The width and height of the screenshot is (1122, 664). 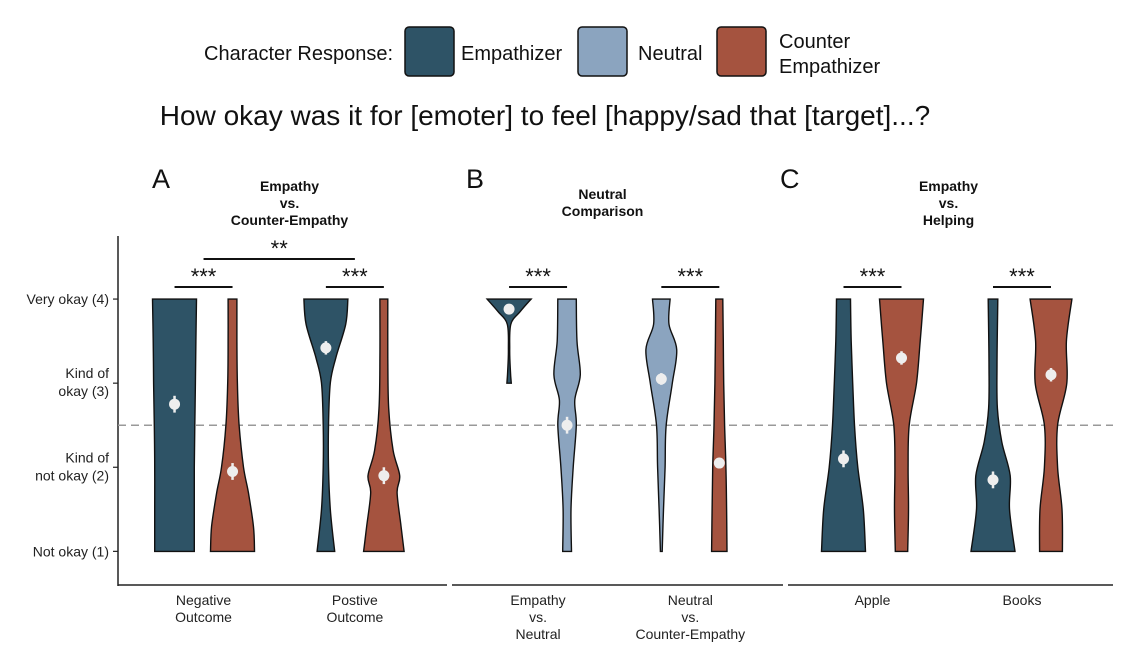 What do you see at coordinates (83, 391) in the screenshot?
I see `y-tick-label: okay (3)` at bounding box center [83, 391].